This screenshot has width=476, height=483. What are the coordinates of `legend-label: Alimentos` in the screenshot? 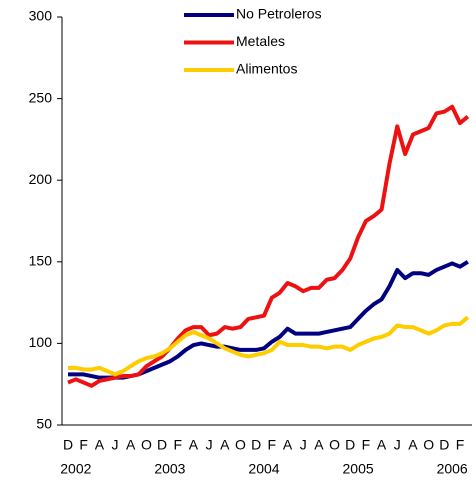 It's located at (266, 69).